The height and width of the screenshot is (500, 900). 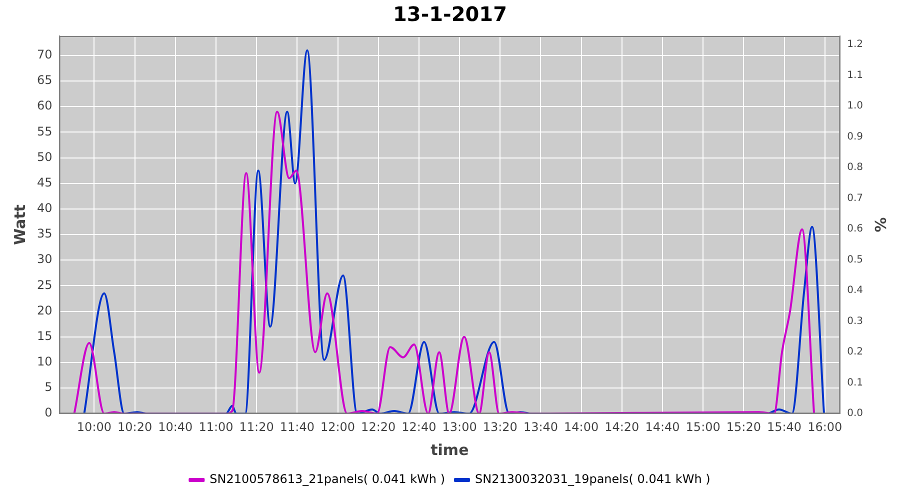 What do you see at coordinates (44, 80) in the screenshot?
I see `y-tick-label: 65` at bounding box center [44, 80].